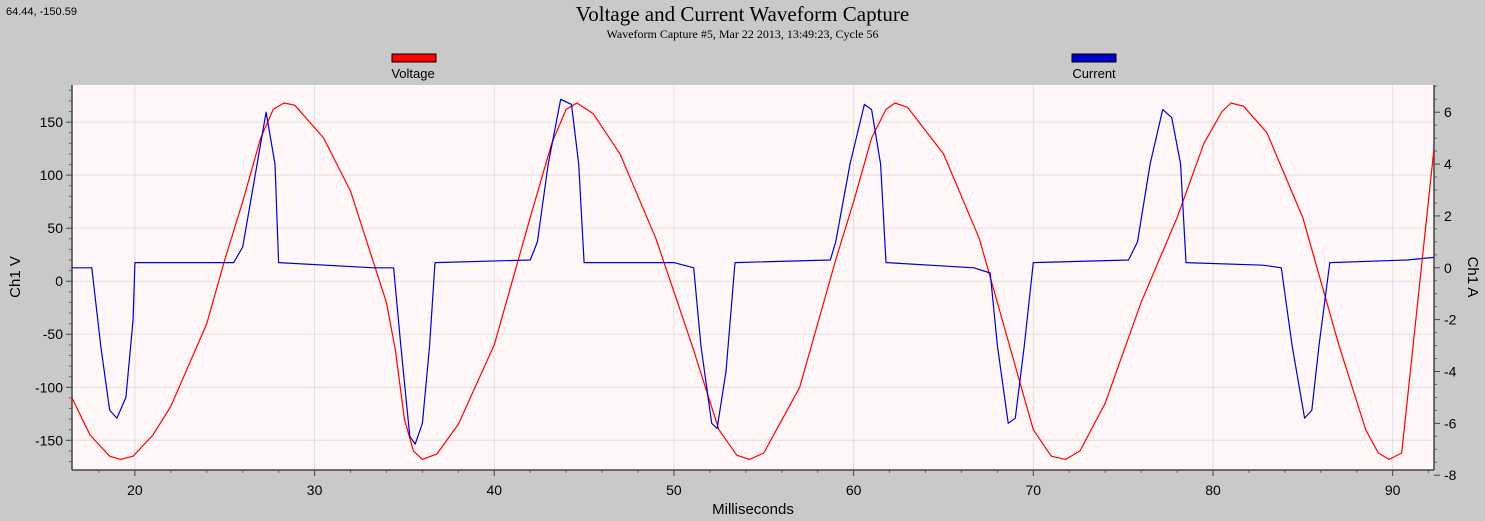 The height and width of the screenshot is (521, 1485). I want to click on y2-axis-label: Ch1 A, so click(1472, 277).